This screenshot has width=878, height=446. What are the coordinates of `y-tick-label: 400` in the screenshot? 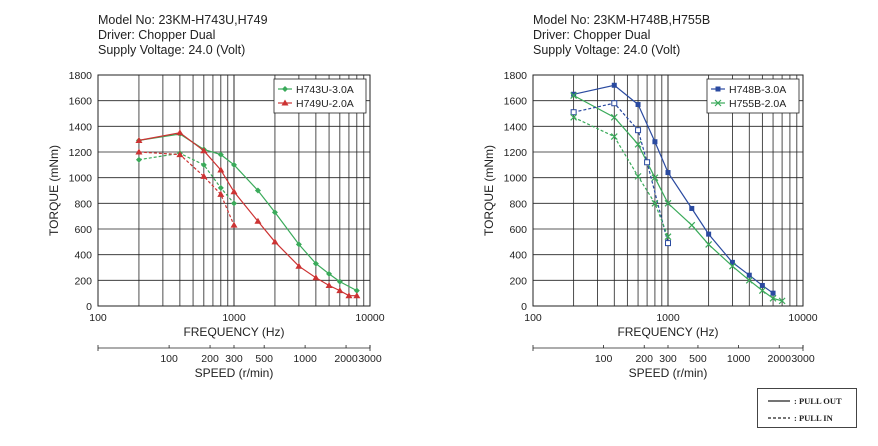 It's located at (518, 256).